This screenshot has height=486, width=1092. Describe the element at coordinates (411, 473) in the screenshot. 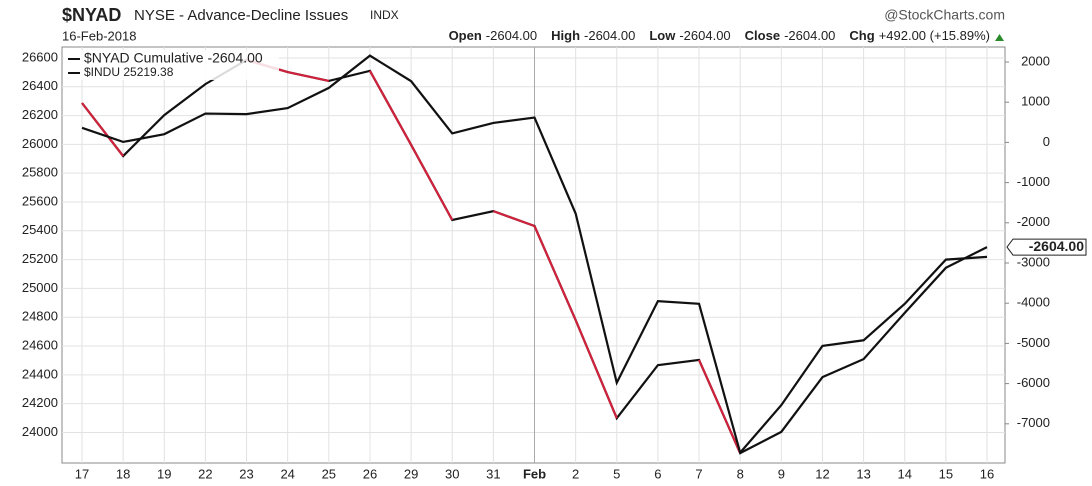

I see `x-tick-label: 29` at that location.